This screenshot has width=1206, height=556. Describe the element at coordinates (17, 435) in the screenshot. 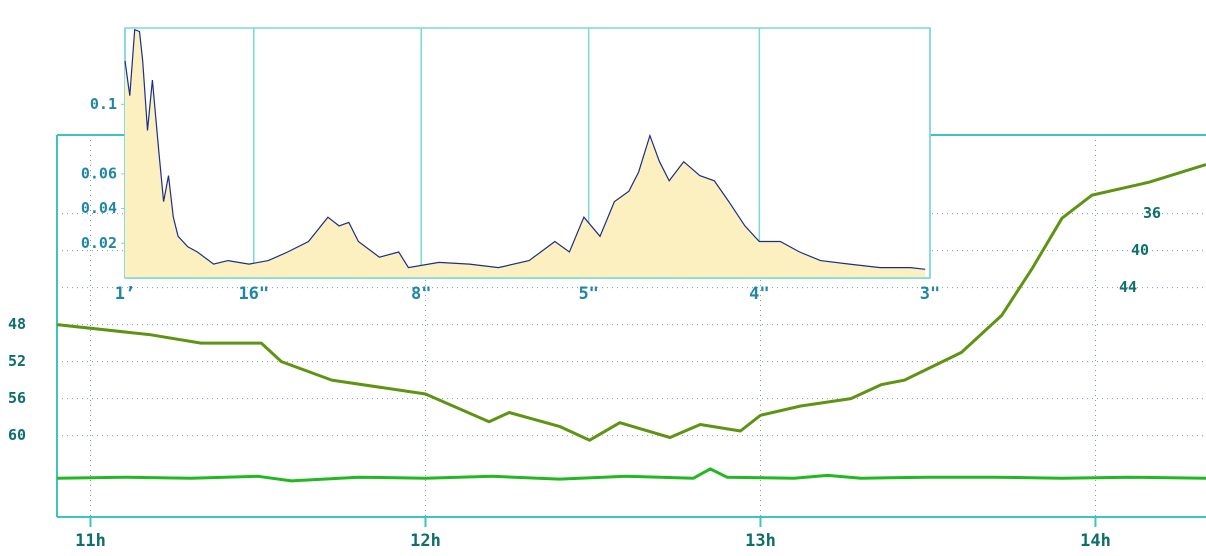

I see `y-tick-label: 60` at that location.